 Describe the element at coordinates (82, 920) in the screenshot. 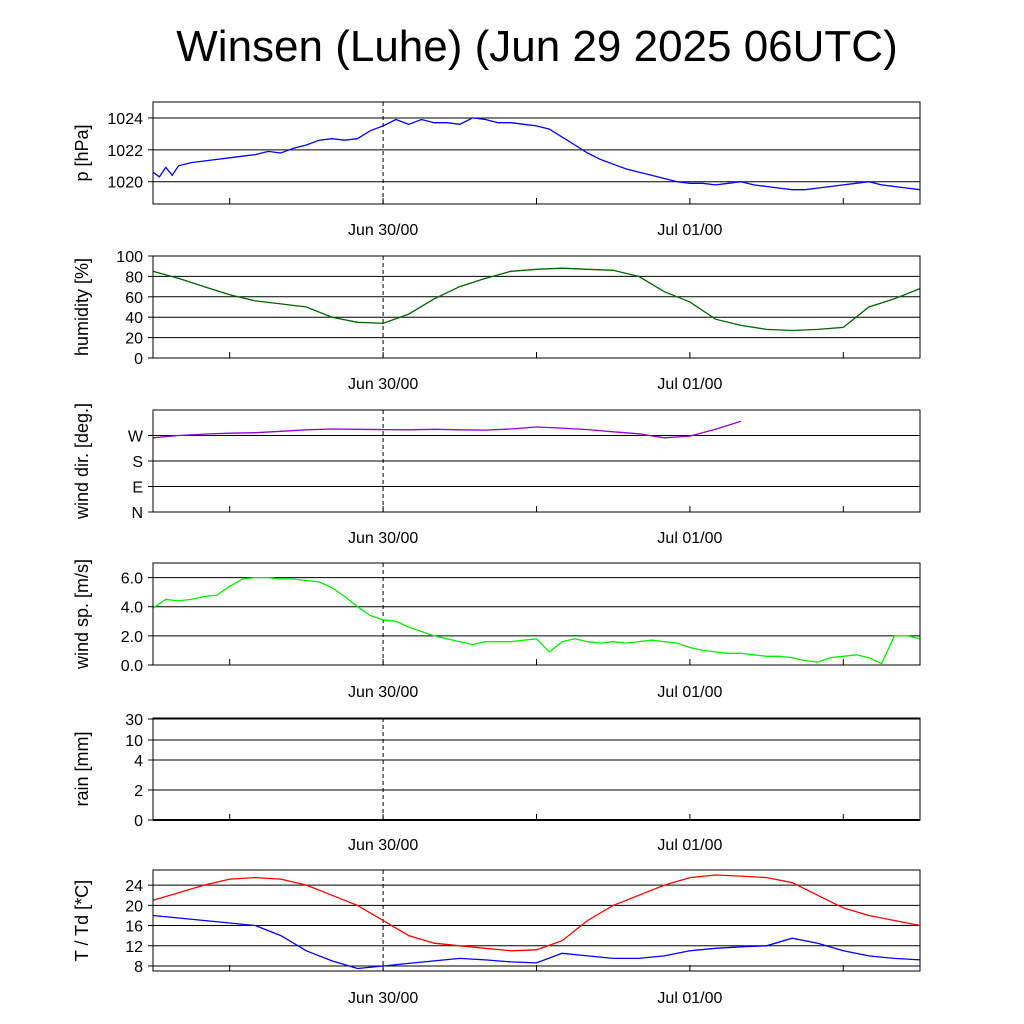

I see `y-axis-label: T / Td [*C]` at that location.